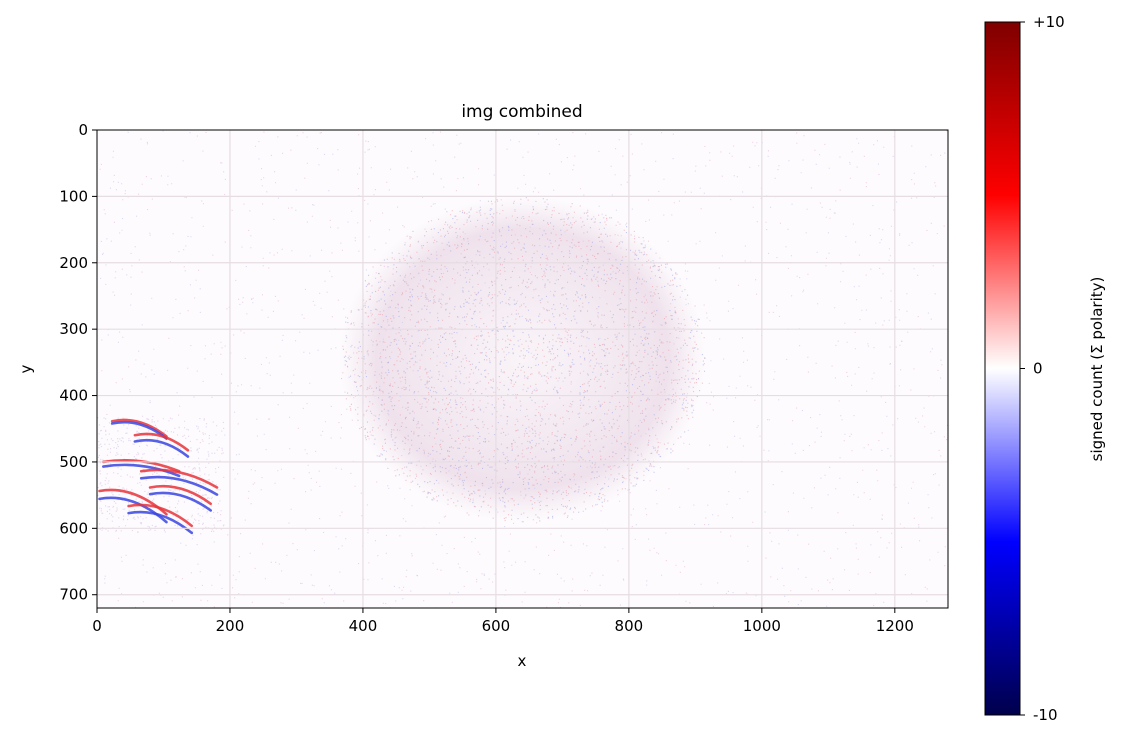  Describe the element at coordinates (1049, 22) in the screenshot. I see `colorbar-tick-label: +10` at that location.